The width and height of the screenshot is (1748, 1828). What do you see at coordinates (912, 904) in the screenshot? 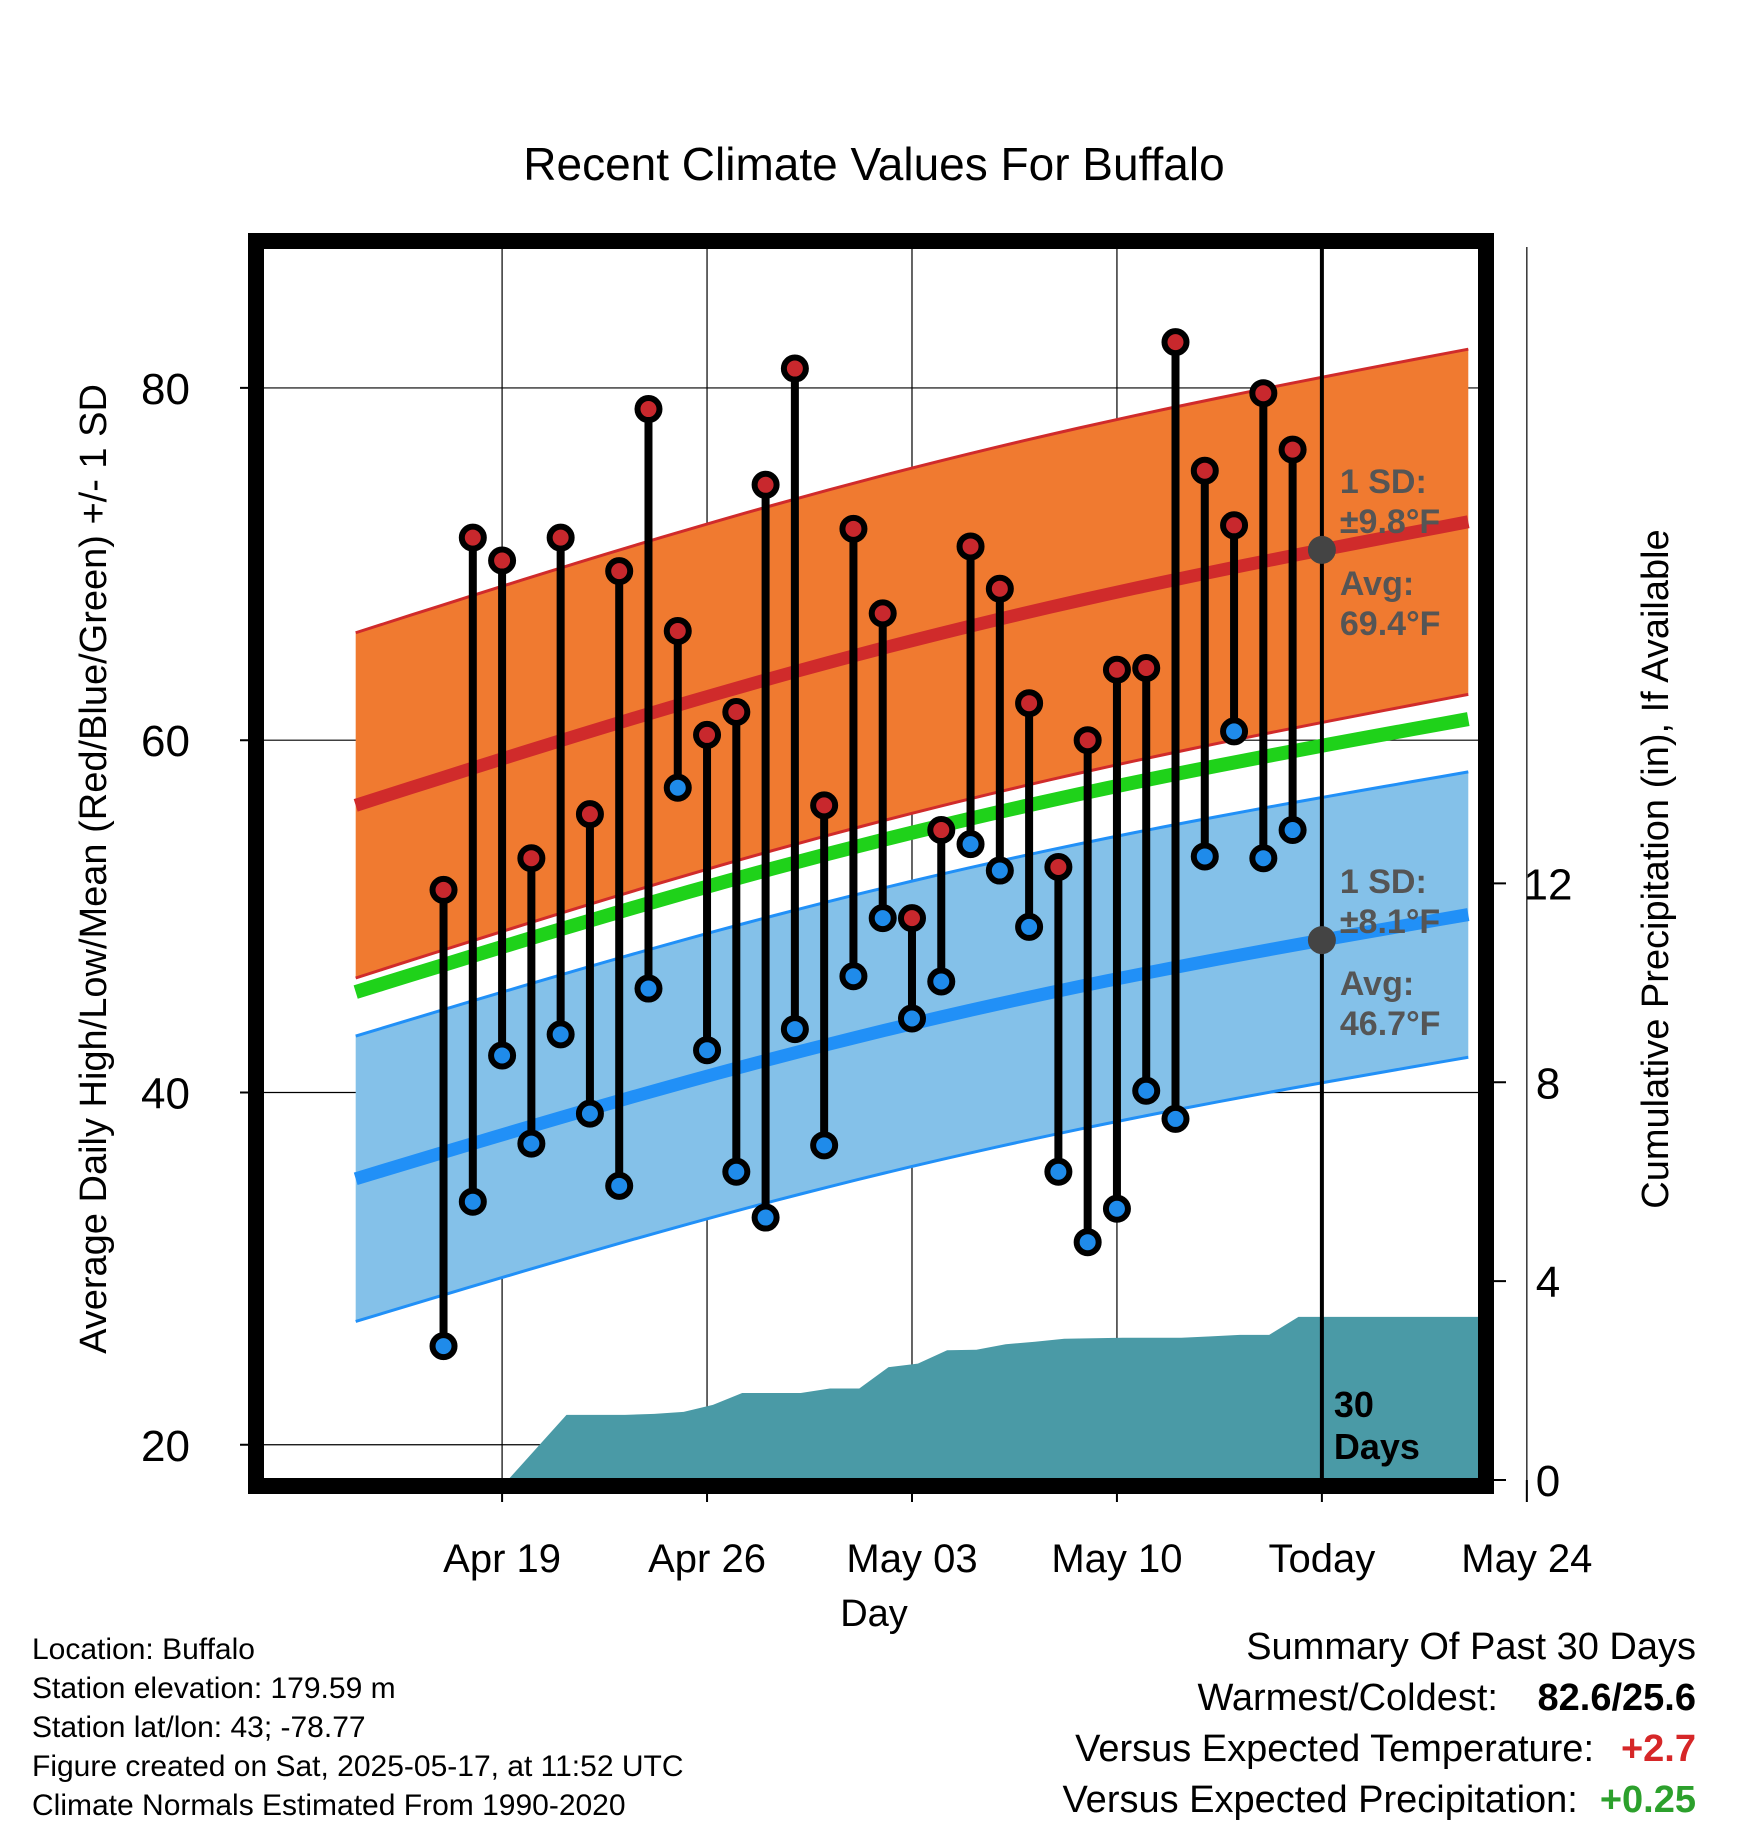
I see `normal-low-upper-edge` at bounding box center [912, 904].